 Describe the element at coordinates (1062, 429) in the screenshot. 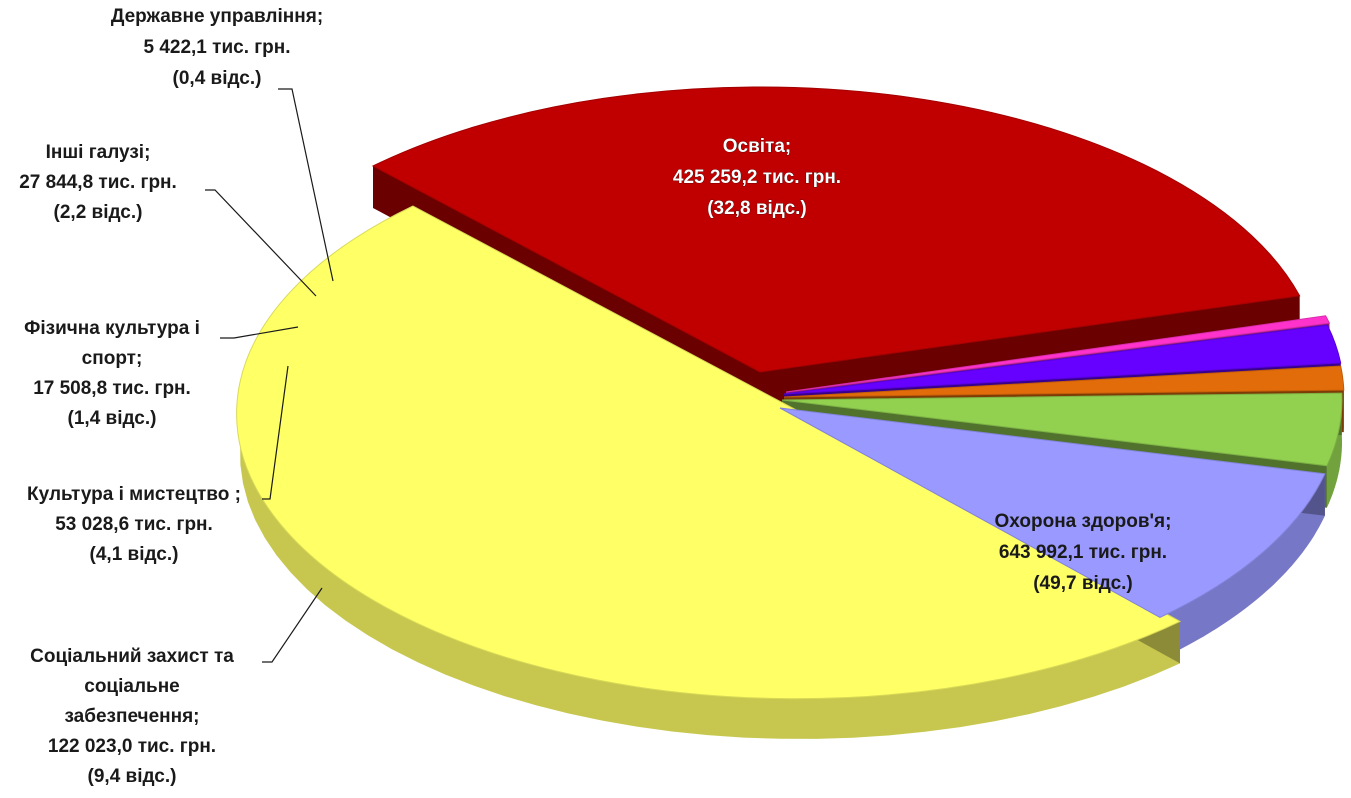

I see `slice-kultura` at that location.